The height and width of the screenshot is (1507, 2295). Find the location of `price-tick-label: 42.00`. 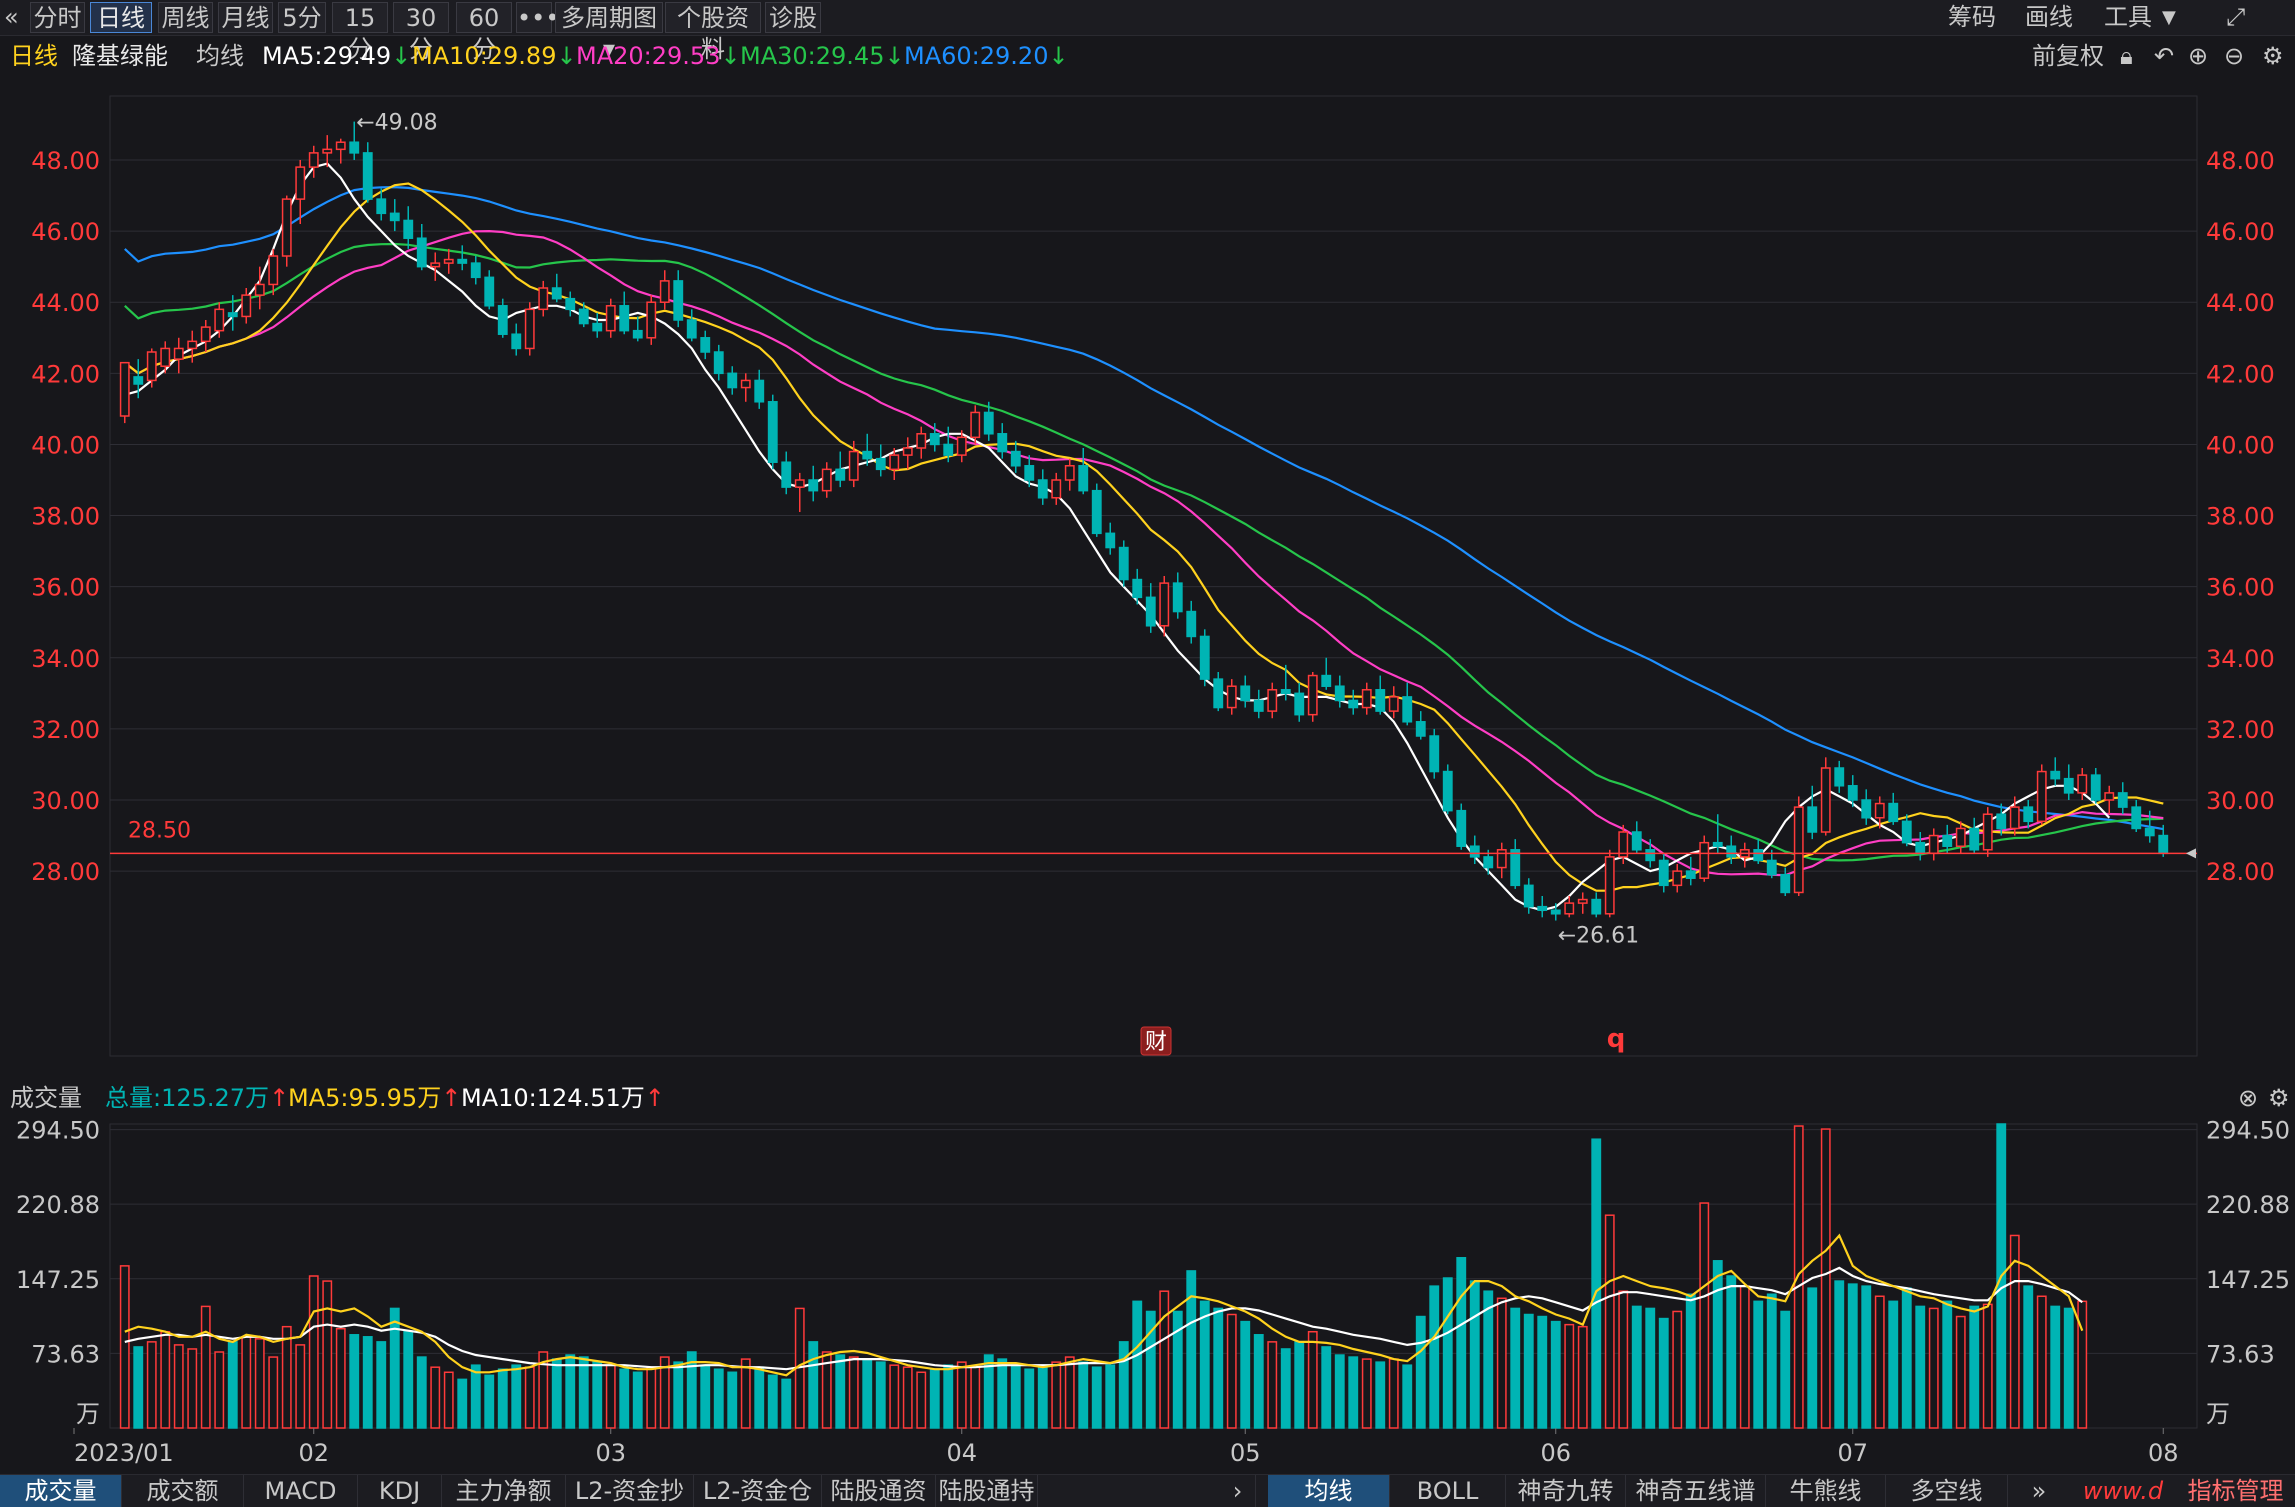

price-tick-label: 42.00 is located at coordinates (65, 374).